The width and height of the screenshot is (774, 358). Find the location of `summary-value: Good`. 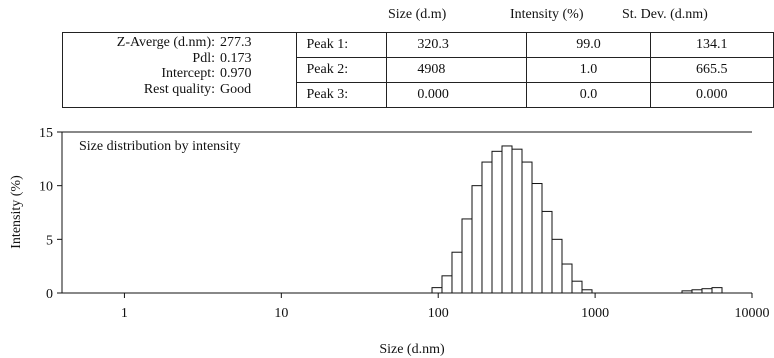

summary-value: Good is located at coordinates (236, 89).